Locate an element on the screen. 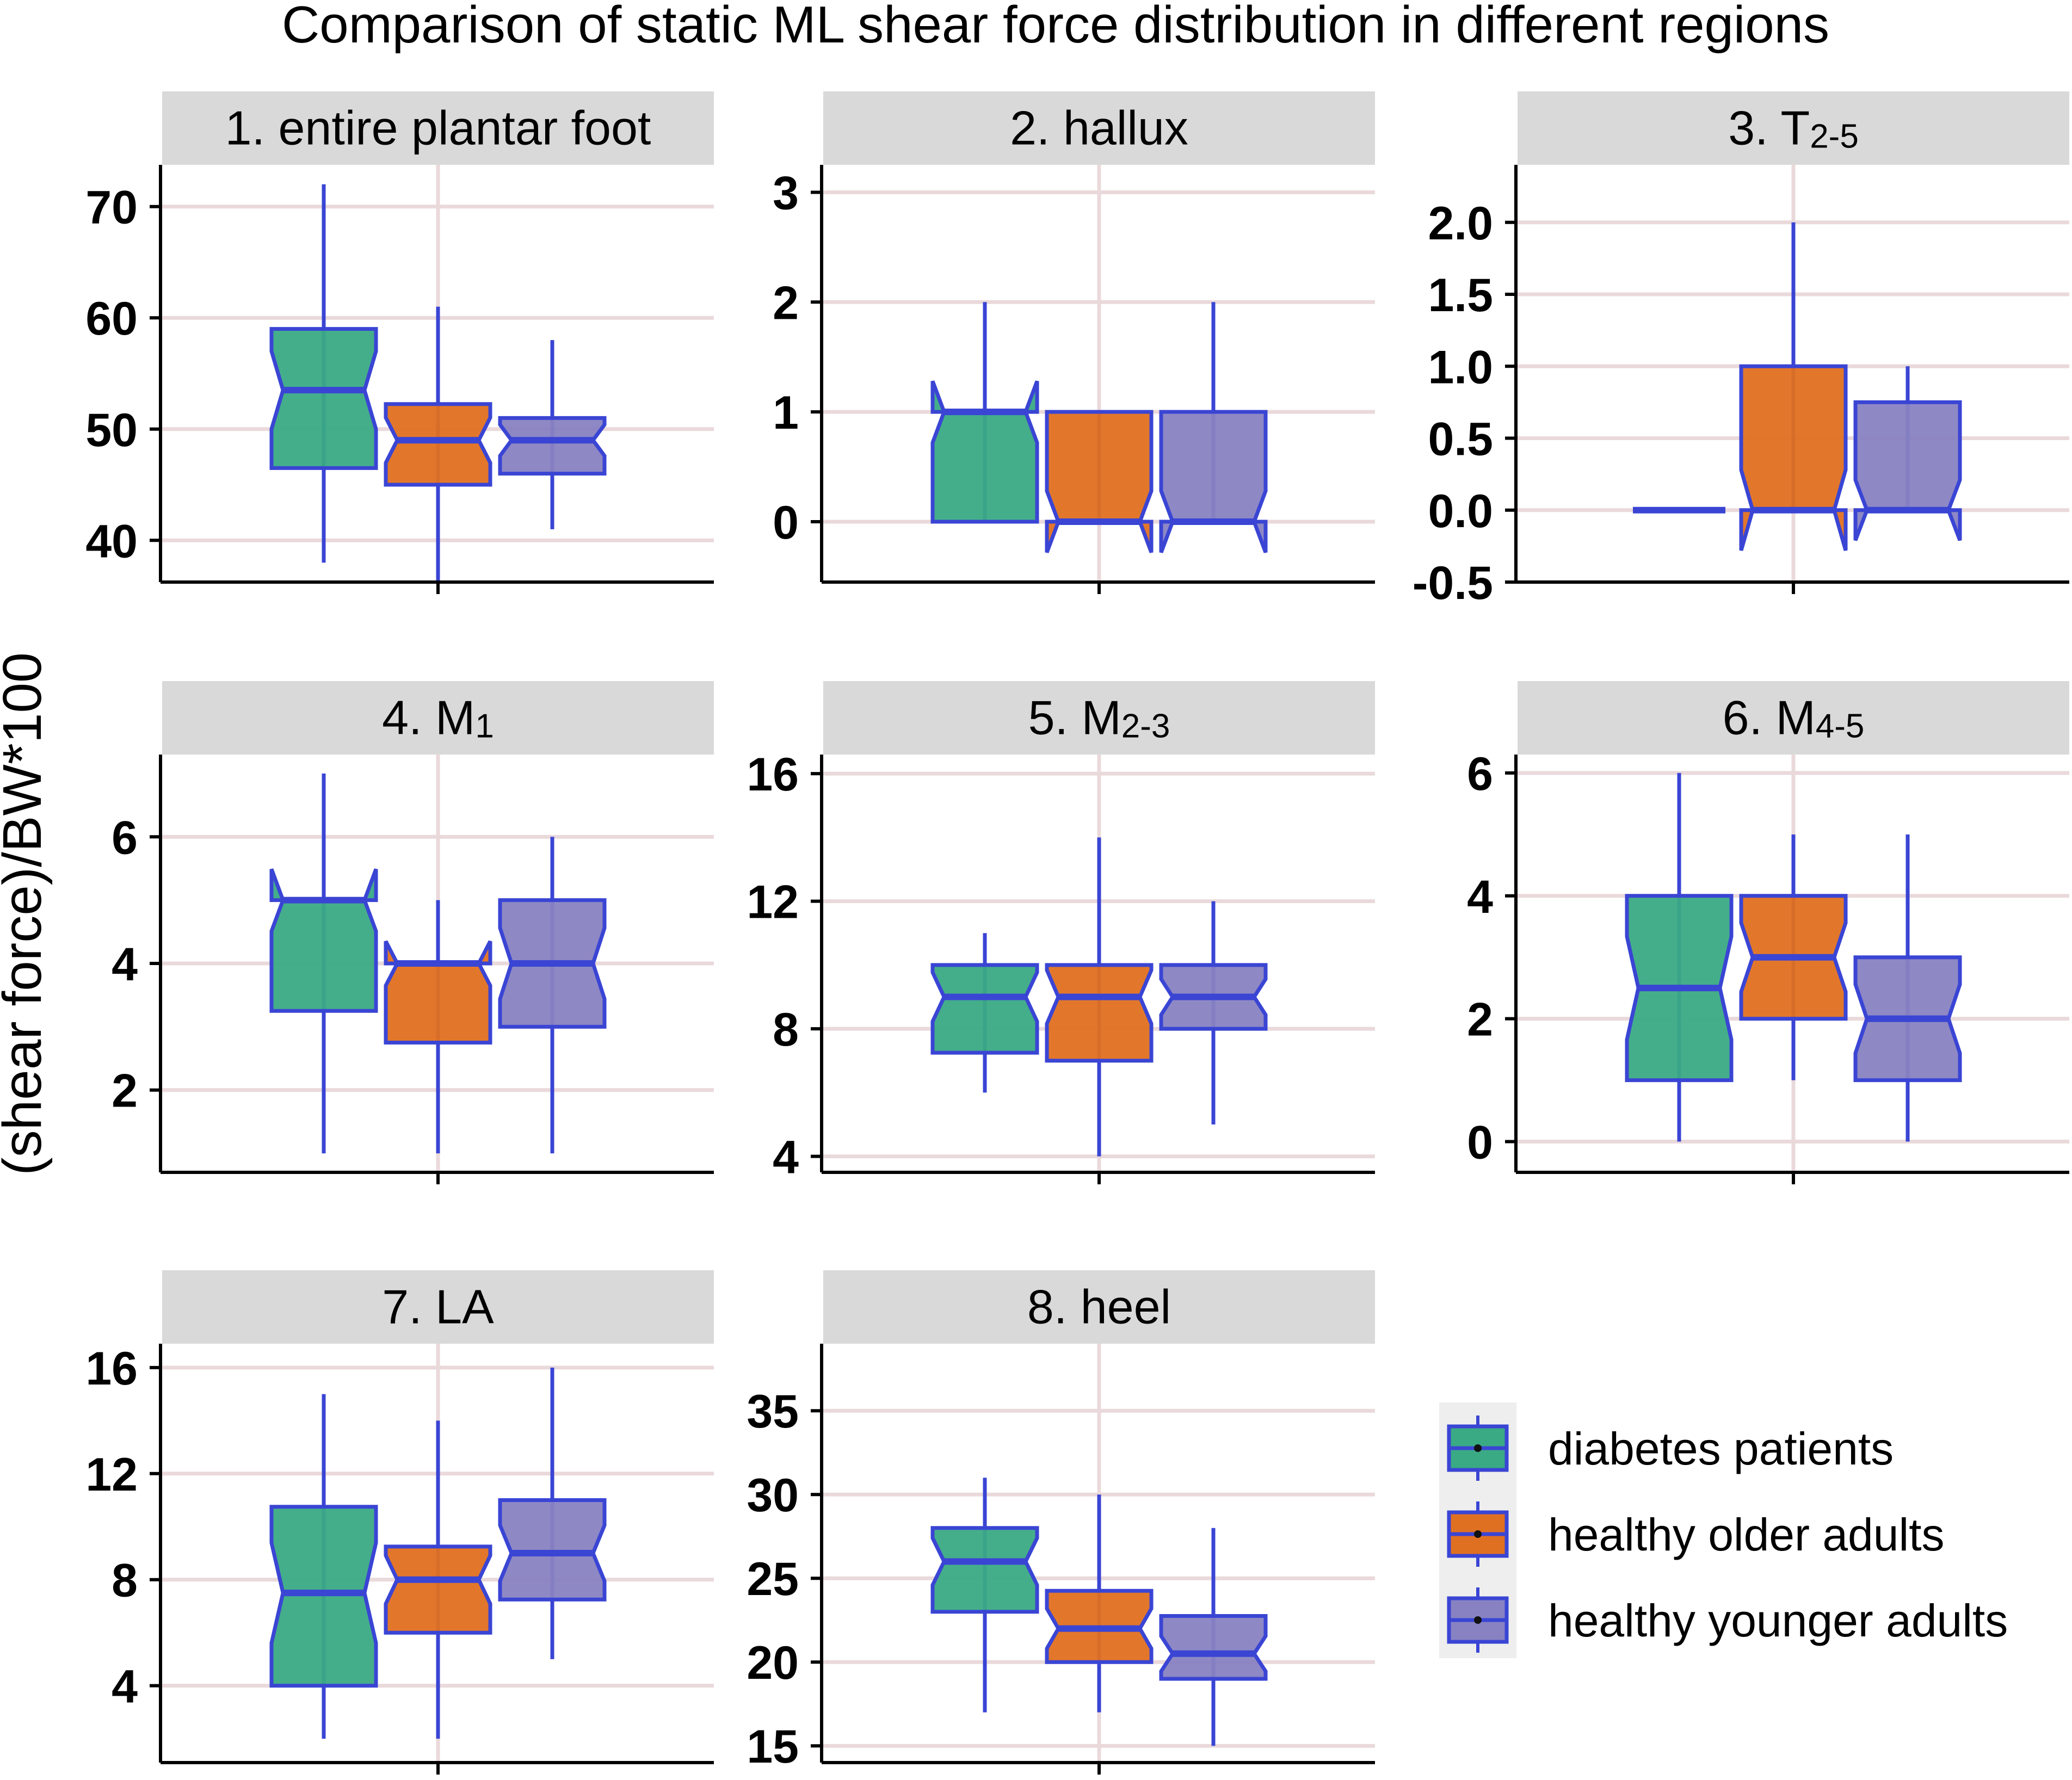 The image size is (2072, 1780). panel-title-subscript: 1 is located at coordinates (484, 726).